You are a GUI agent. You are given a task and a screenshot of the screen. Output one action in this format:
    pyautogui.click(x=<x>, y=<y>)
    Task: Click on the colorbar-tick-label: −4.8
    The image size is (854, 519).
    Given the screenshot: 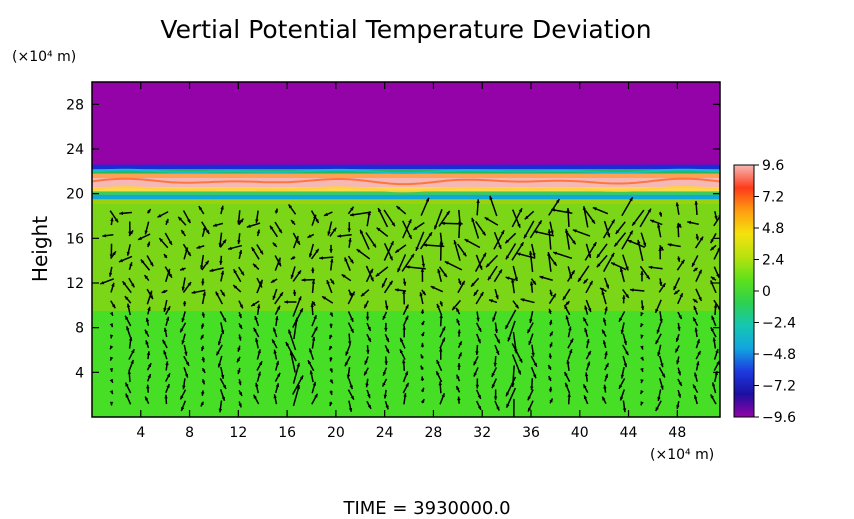 What is the action you would take?
    pyautogui.click(x=779, y=355)
    